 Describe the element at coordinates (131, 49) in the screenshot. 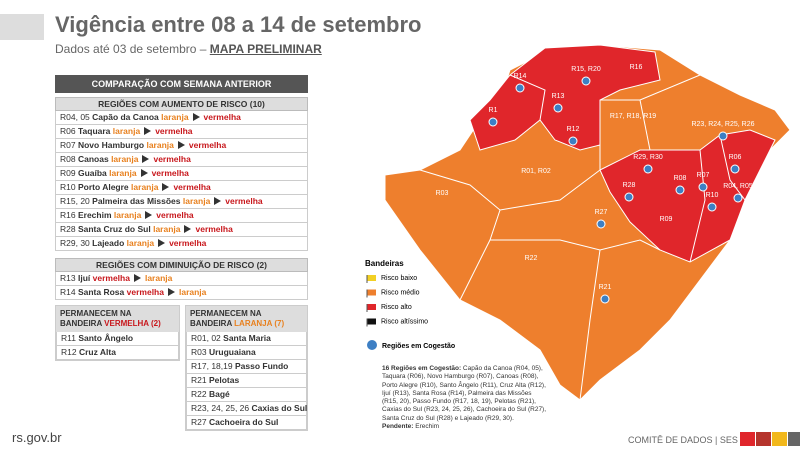

I see `subtitle-text: Dados até 03 de setembro –` at that location.